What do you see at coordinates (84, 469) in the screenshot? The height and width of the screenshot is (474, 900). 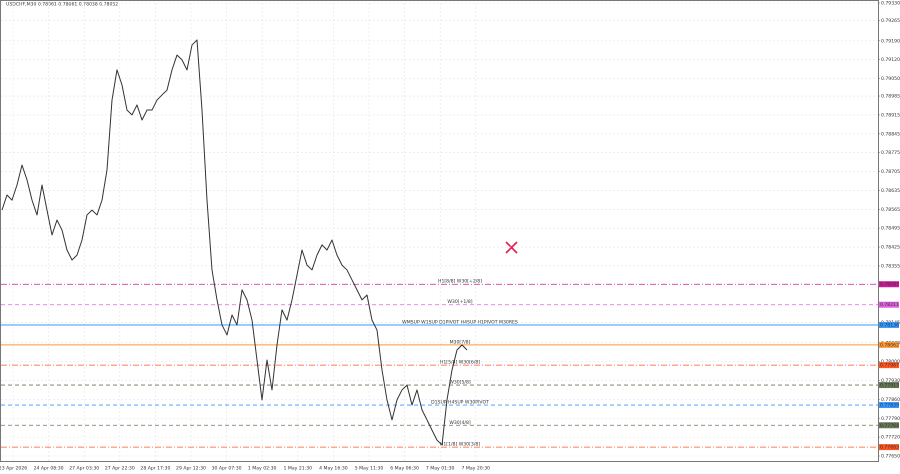 I see `x-tick-label: 27 Apr 03:30` at bounding box center [84, 469].